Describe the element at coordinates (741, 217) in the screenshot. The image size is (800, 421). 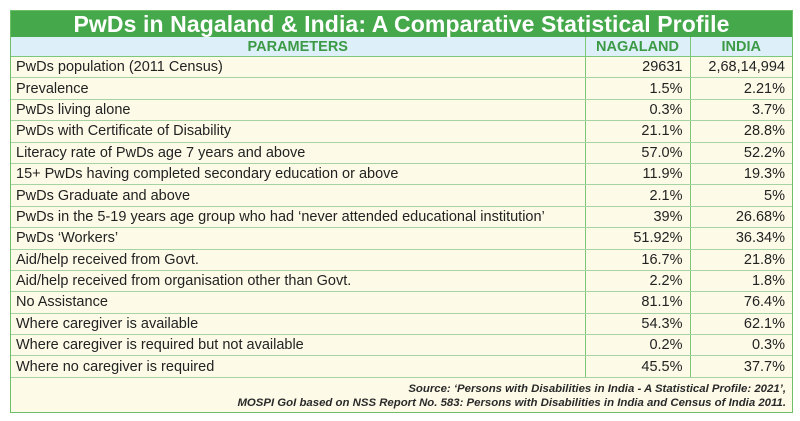
I see `india-cell: 26.68%` at that location.